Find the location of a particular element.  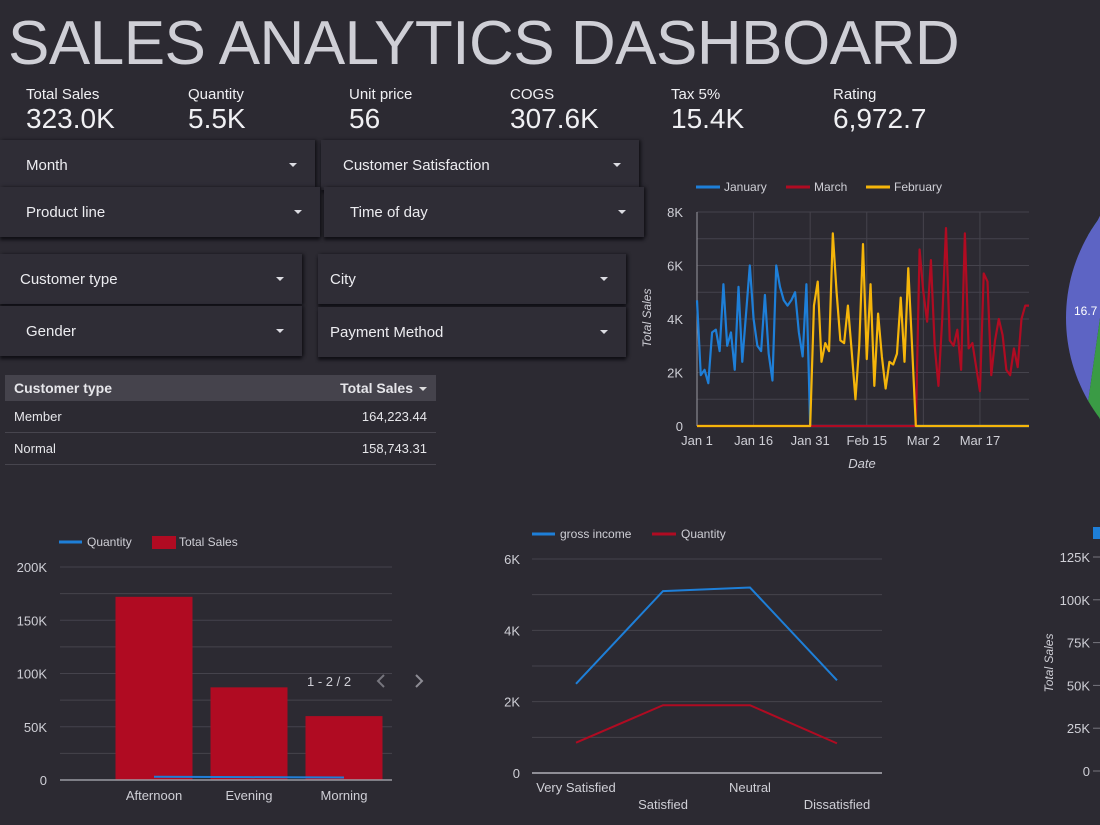

kpi-unit-price: Unit price 56 is located at coordinates (380, 110).